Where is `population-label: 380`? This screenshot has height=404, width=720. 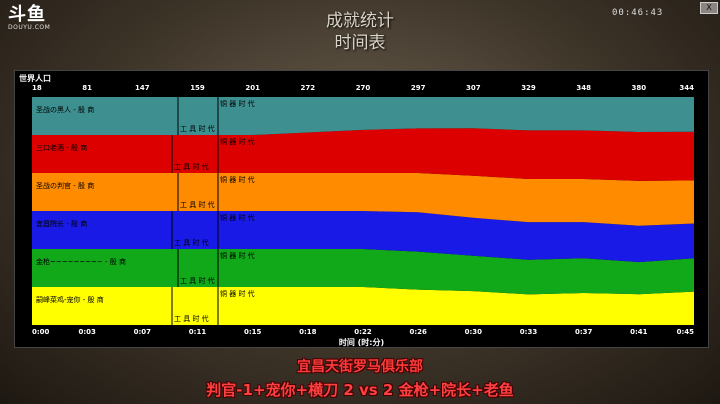
population-label: 380 is located at coordinates (639, 88).